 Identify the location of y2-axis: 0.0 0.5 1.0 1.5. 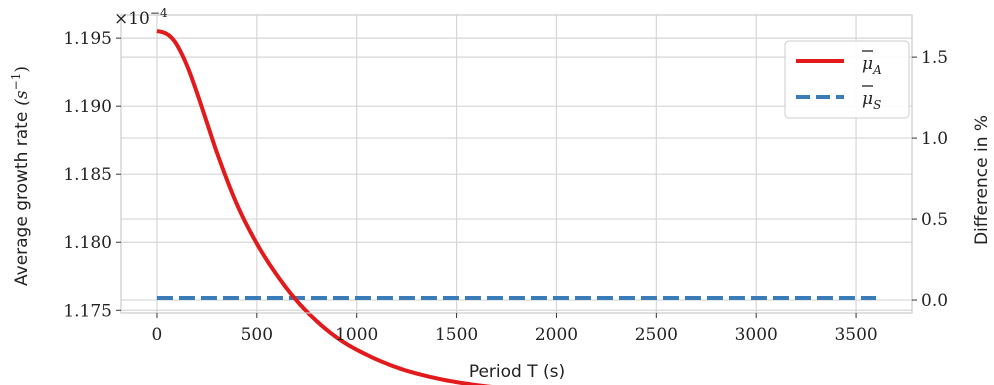
(930, 179).